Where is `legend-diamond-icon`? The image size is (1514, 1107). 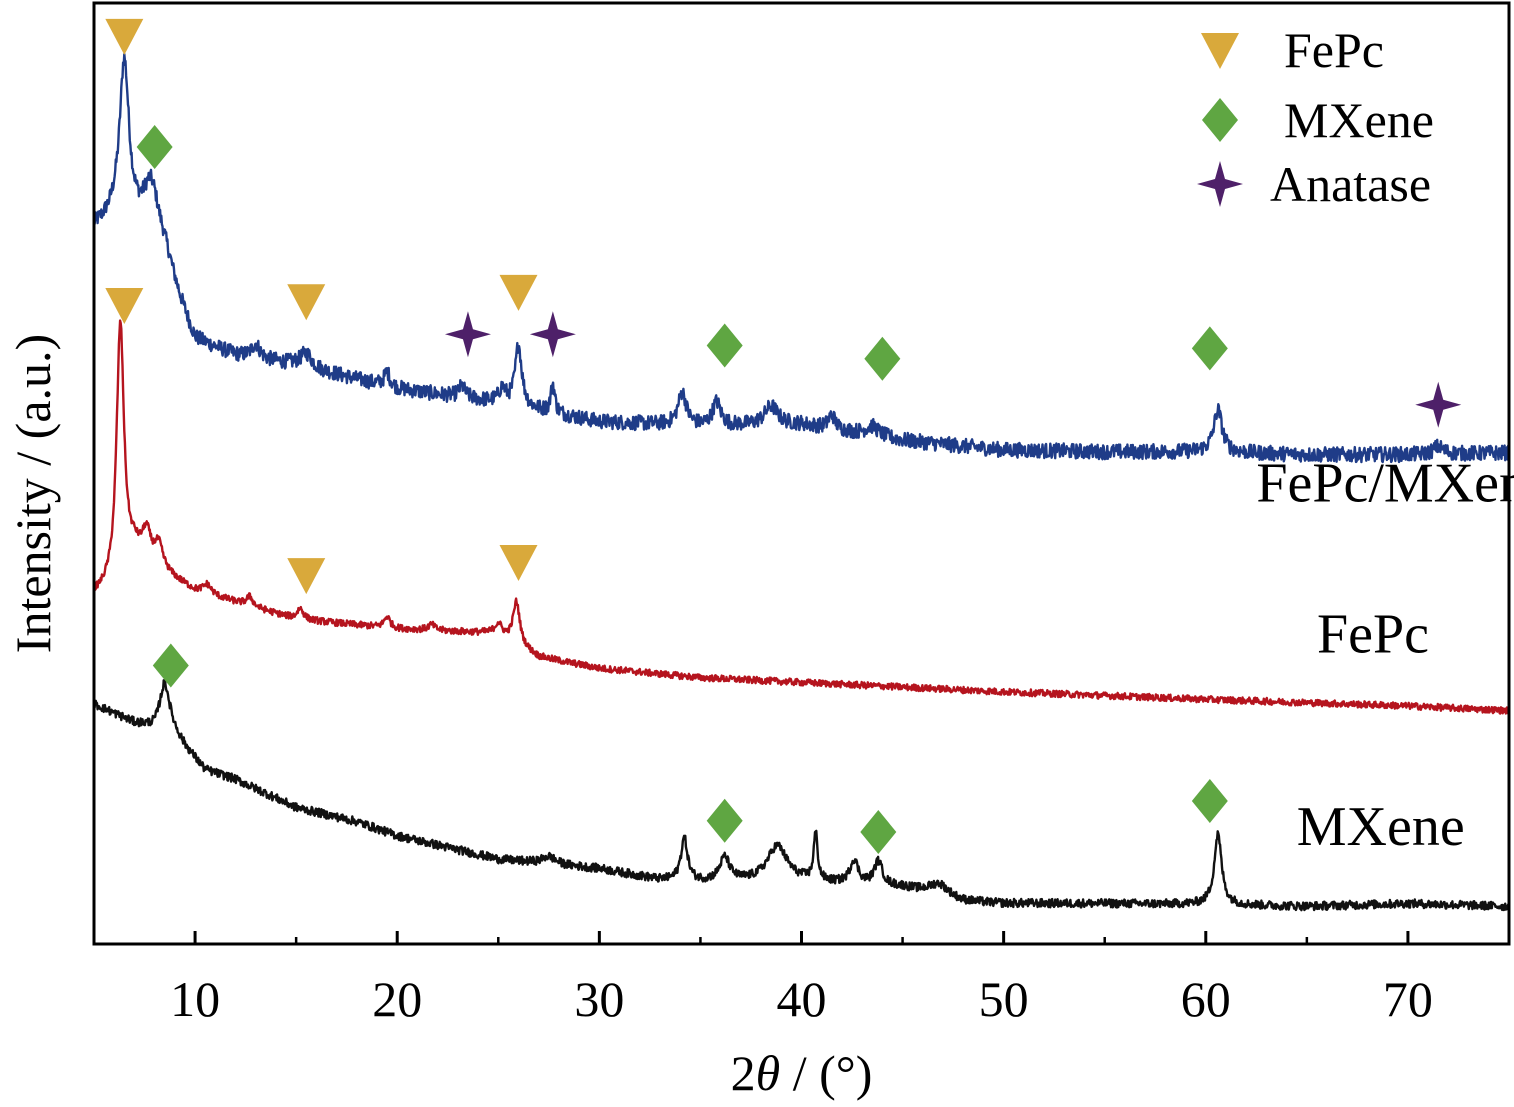
legend-diamond-icon is located at coordinates (1220, 120).